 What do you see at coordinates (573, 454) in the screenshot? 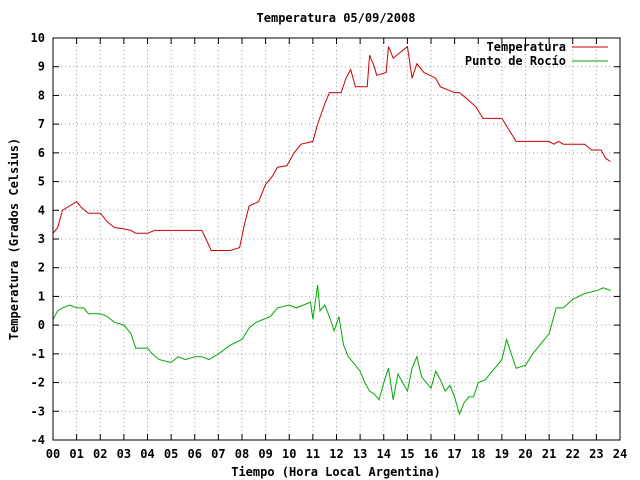
I see `x-tick-label: 22` at bounding box center [573, 454].